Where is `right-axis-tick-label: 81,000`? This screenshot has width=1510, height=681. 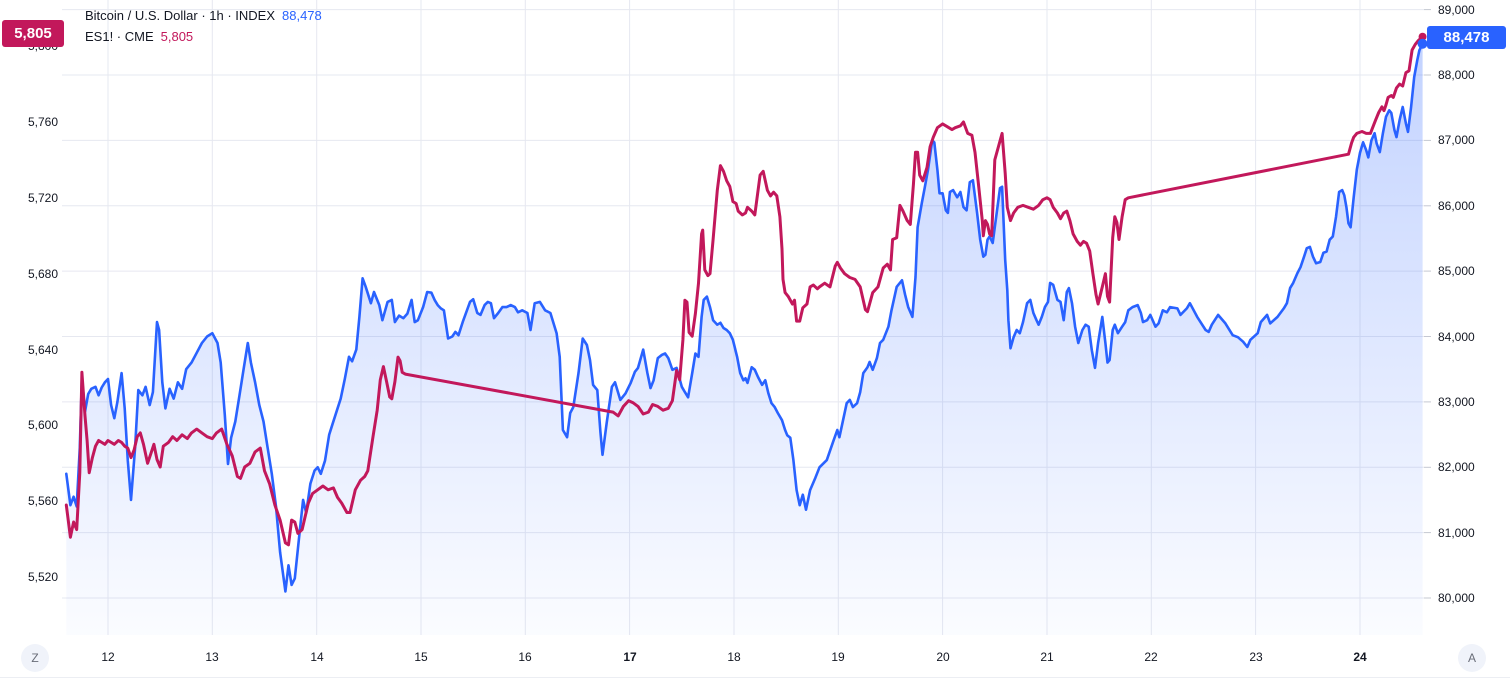
right-axis-tick-label: 81,000 is located at coordinates (1456, 533).